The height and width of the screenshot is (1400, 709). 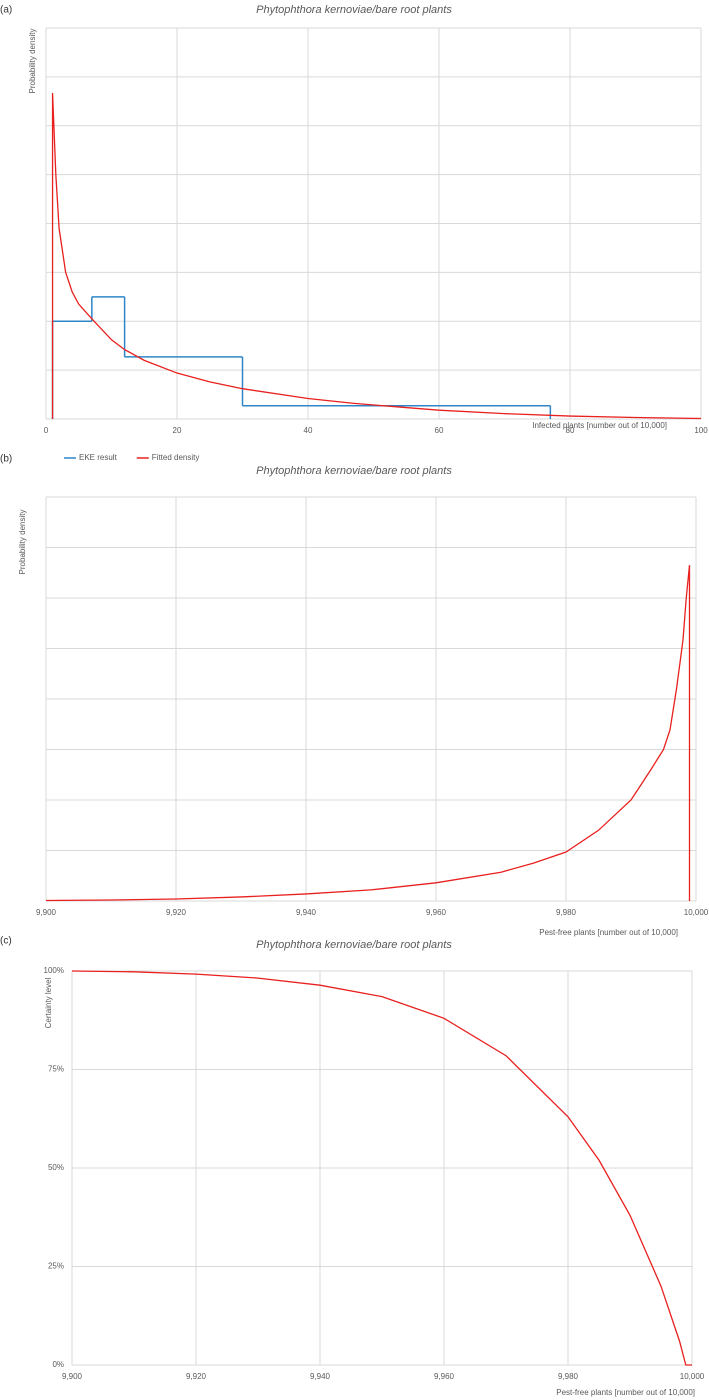 What do you see at coordinates (46, 430) in the screenshot?
I see `x-tick-label: 0` at bounding box center [46, 430].